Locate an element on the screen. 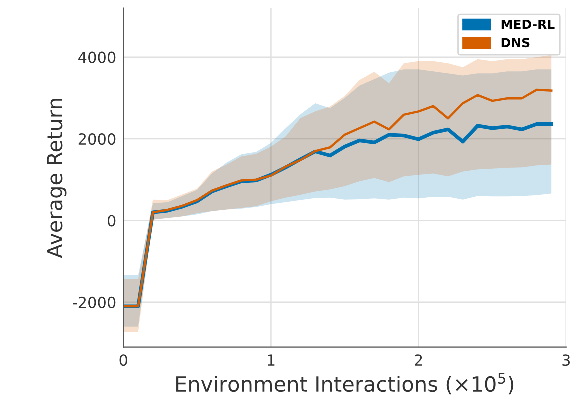  y-tick-label: 4000 is located at coordinates (97, 58).